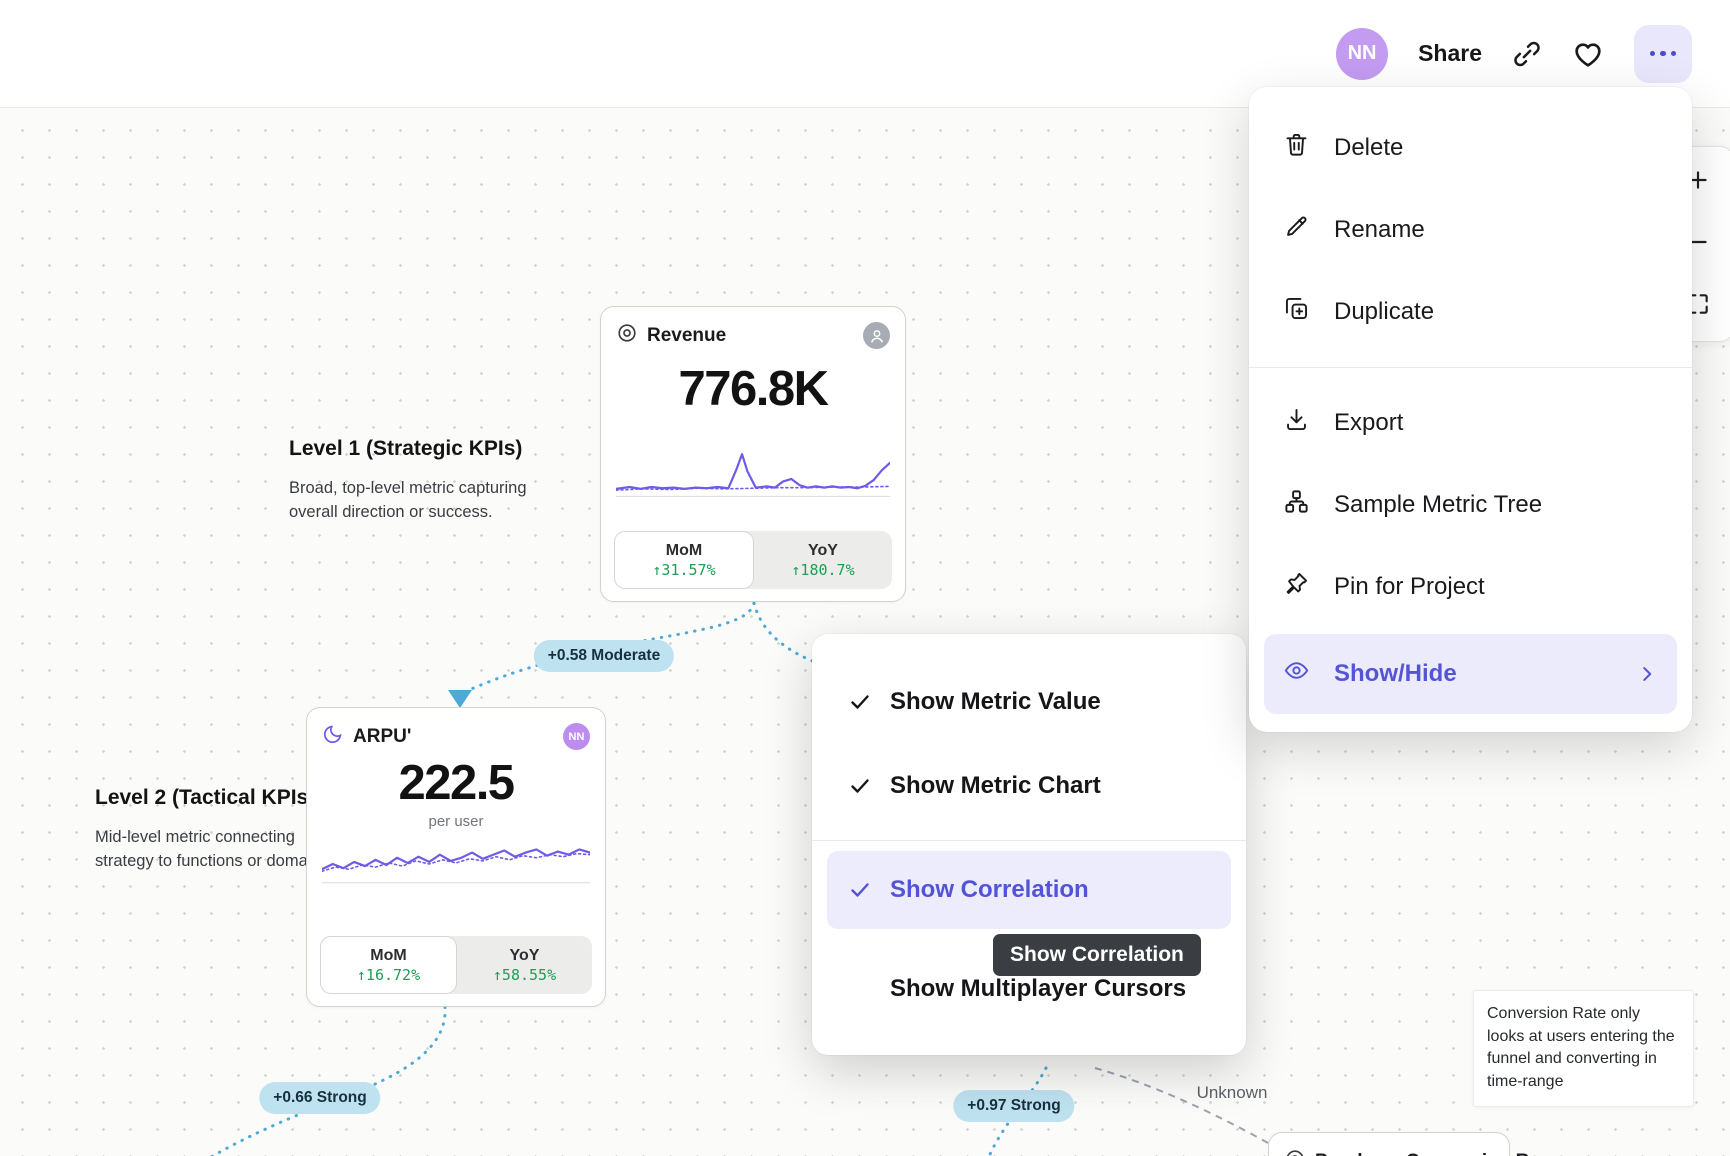  I want to click on submenu-item-show-metric-value: Show Metric Value, so click(1029, 702).